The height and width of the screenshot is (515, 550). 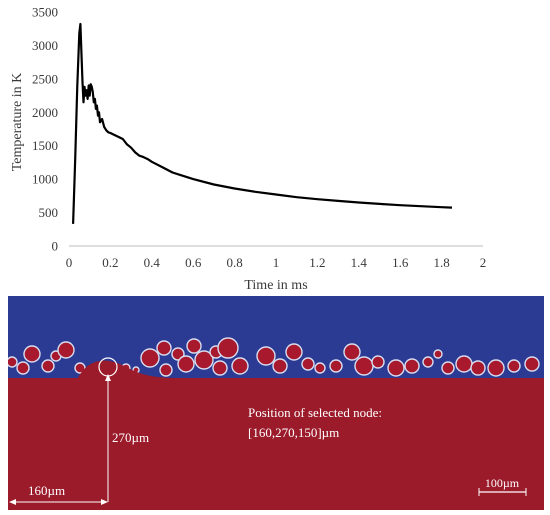 What do you see at coordinates (317, 262) in the screenshot?
I see `x-tick-label: 1.2` at bounding box center [317, 262].